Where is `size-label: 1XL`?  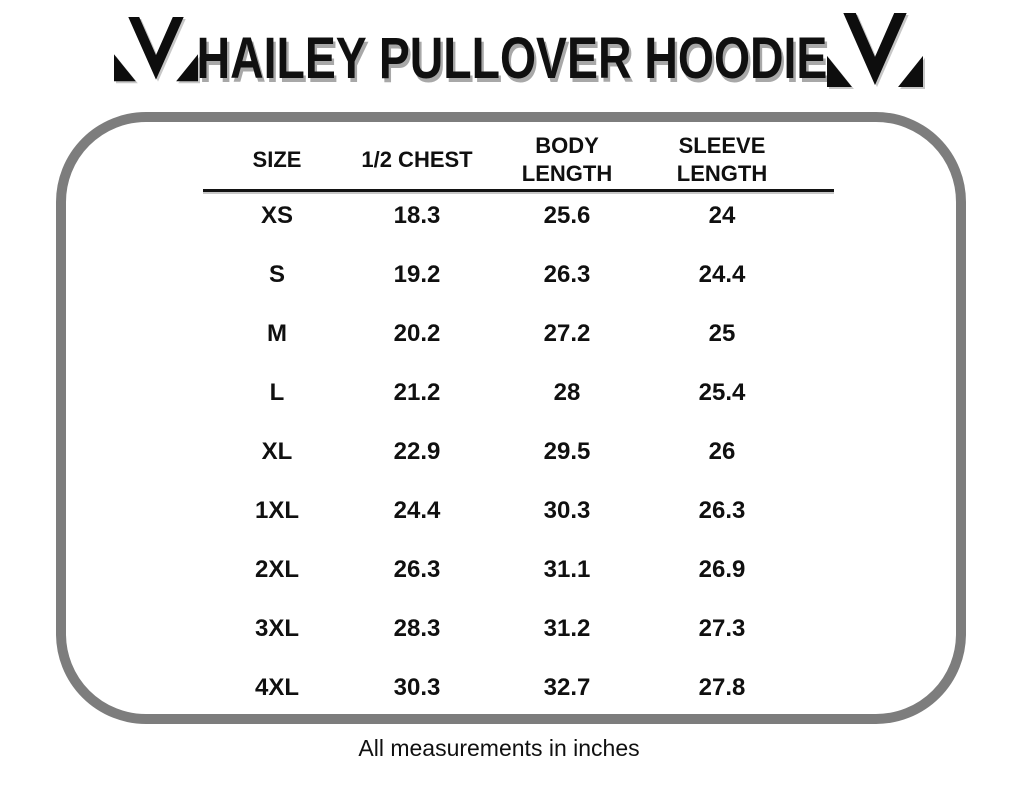 size-label: 1XL is located at coordinates (276, 510).